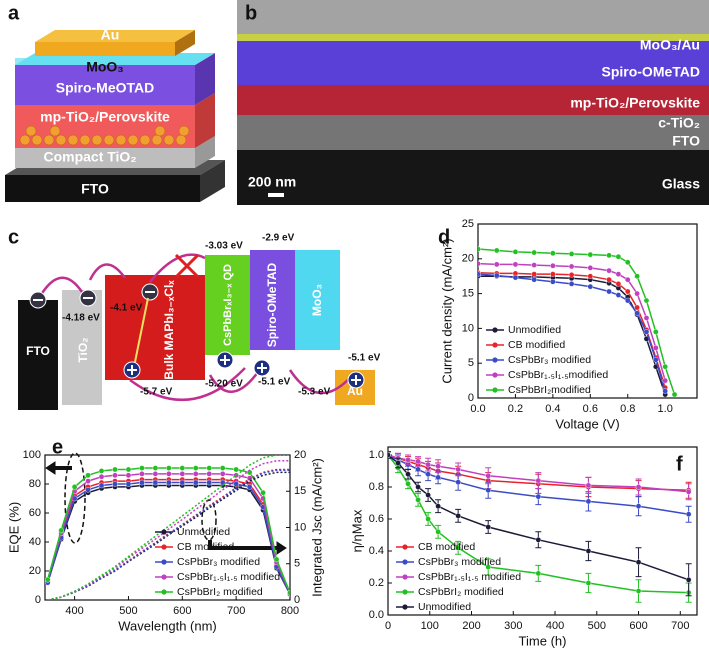  Describe the element at coordinates (272, 300) in the screenshot. I see `spiro-box` at that location.